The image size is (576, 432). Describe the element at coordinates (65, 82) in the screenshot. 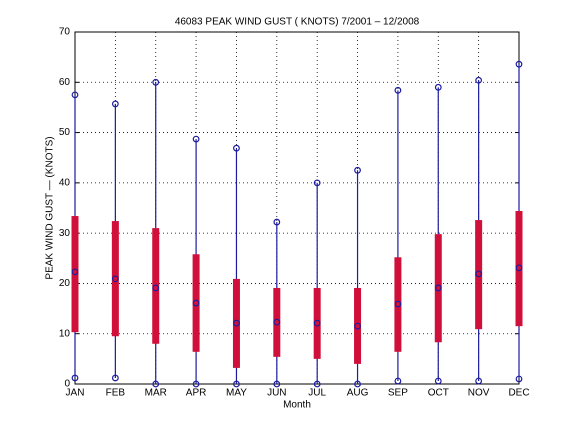

I see `y-tick-label: 60` at that location.